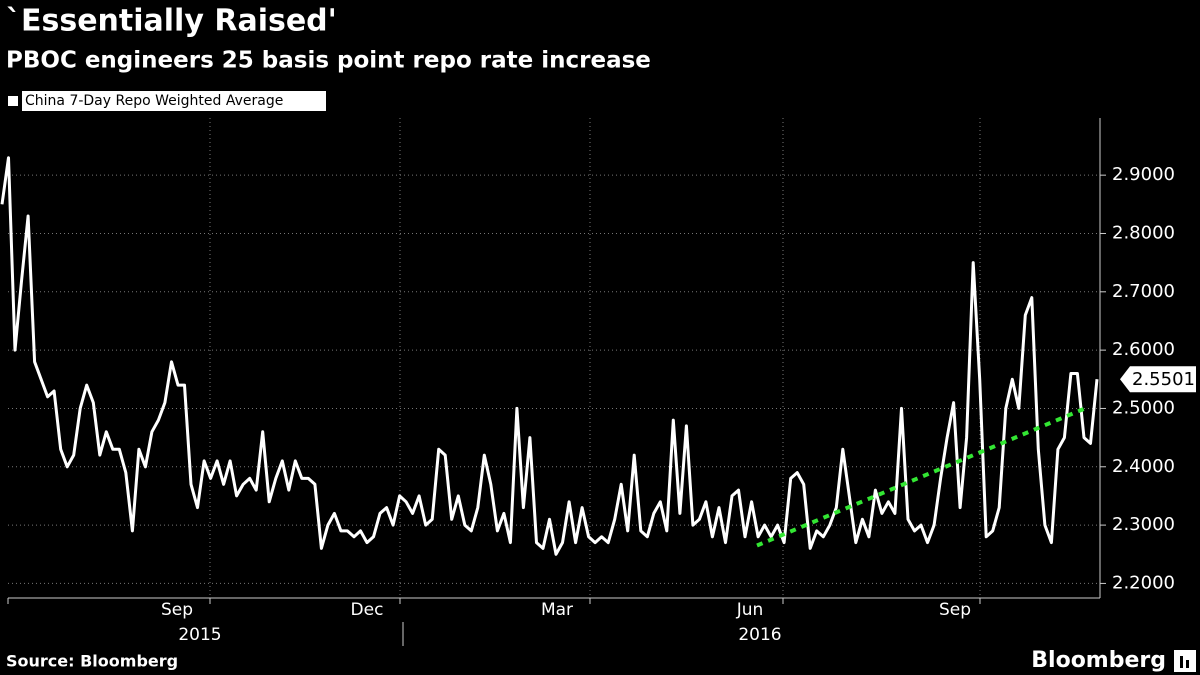 This screenshot has height=675, width=1200. I want to click on last-value-label: 2.5501, so click(1163, 379).